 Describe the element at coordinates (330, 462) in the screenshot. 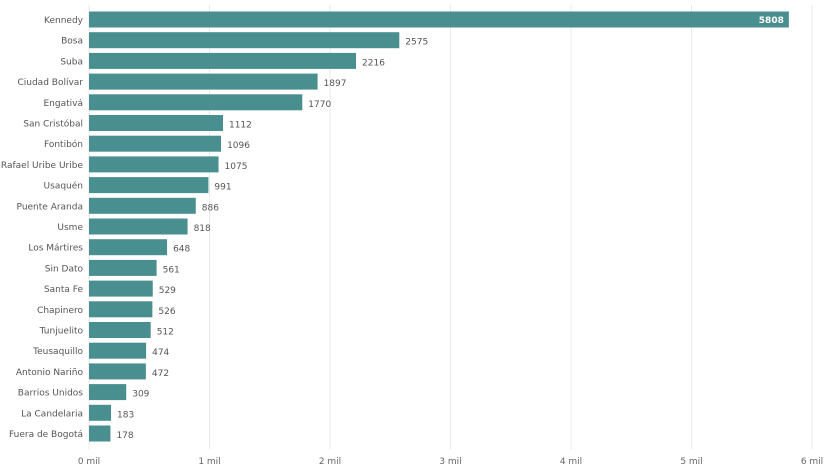

I see `x-tick-label: 2 mil` at that location.